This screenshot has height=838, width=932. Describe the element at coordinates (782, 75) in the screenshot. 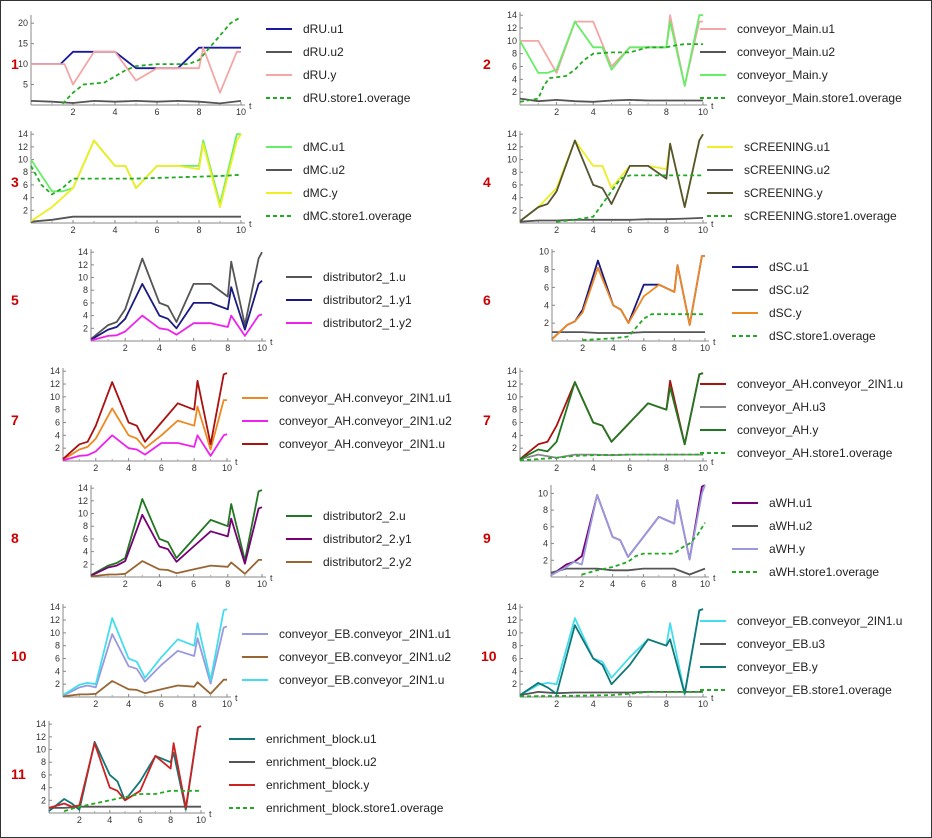

I see `legend-label: conveyor_Main.y` at that location.